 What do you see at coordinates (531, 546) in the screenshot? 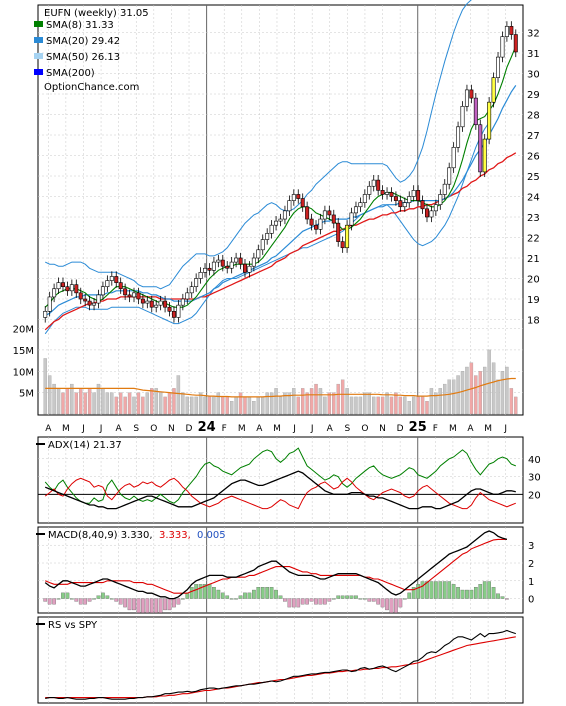
I see `macd-tick-label: 3` at bounding box center [531, 546].